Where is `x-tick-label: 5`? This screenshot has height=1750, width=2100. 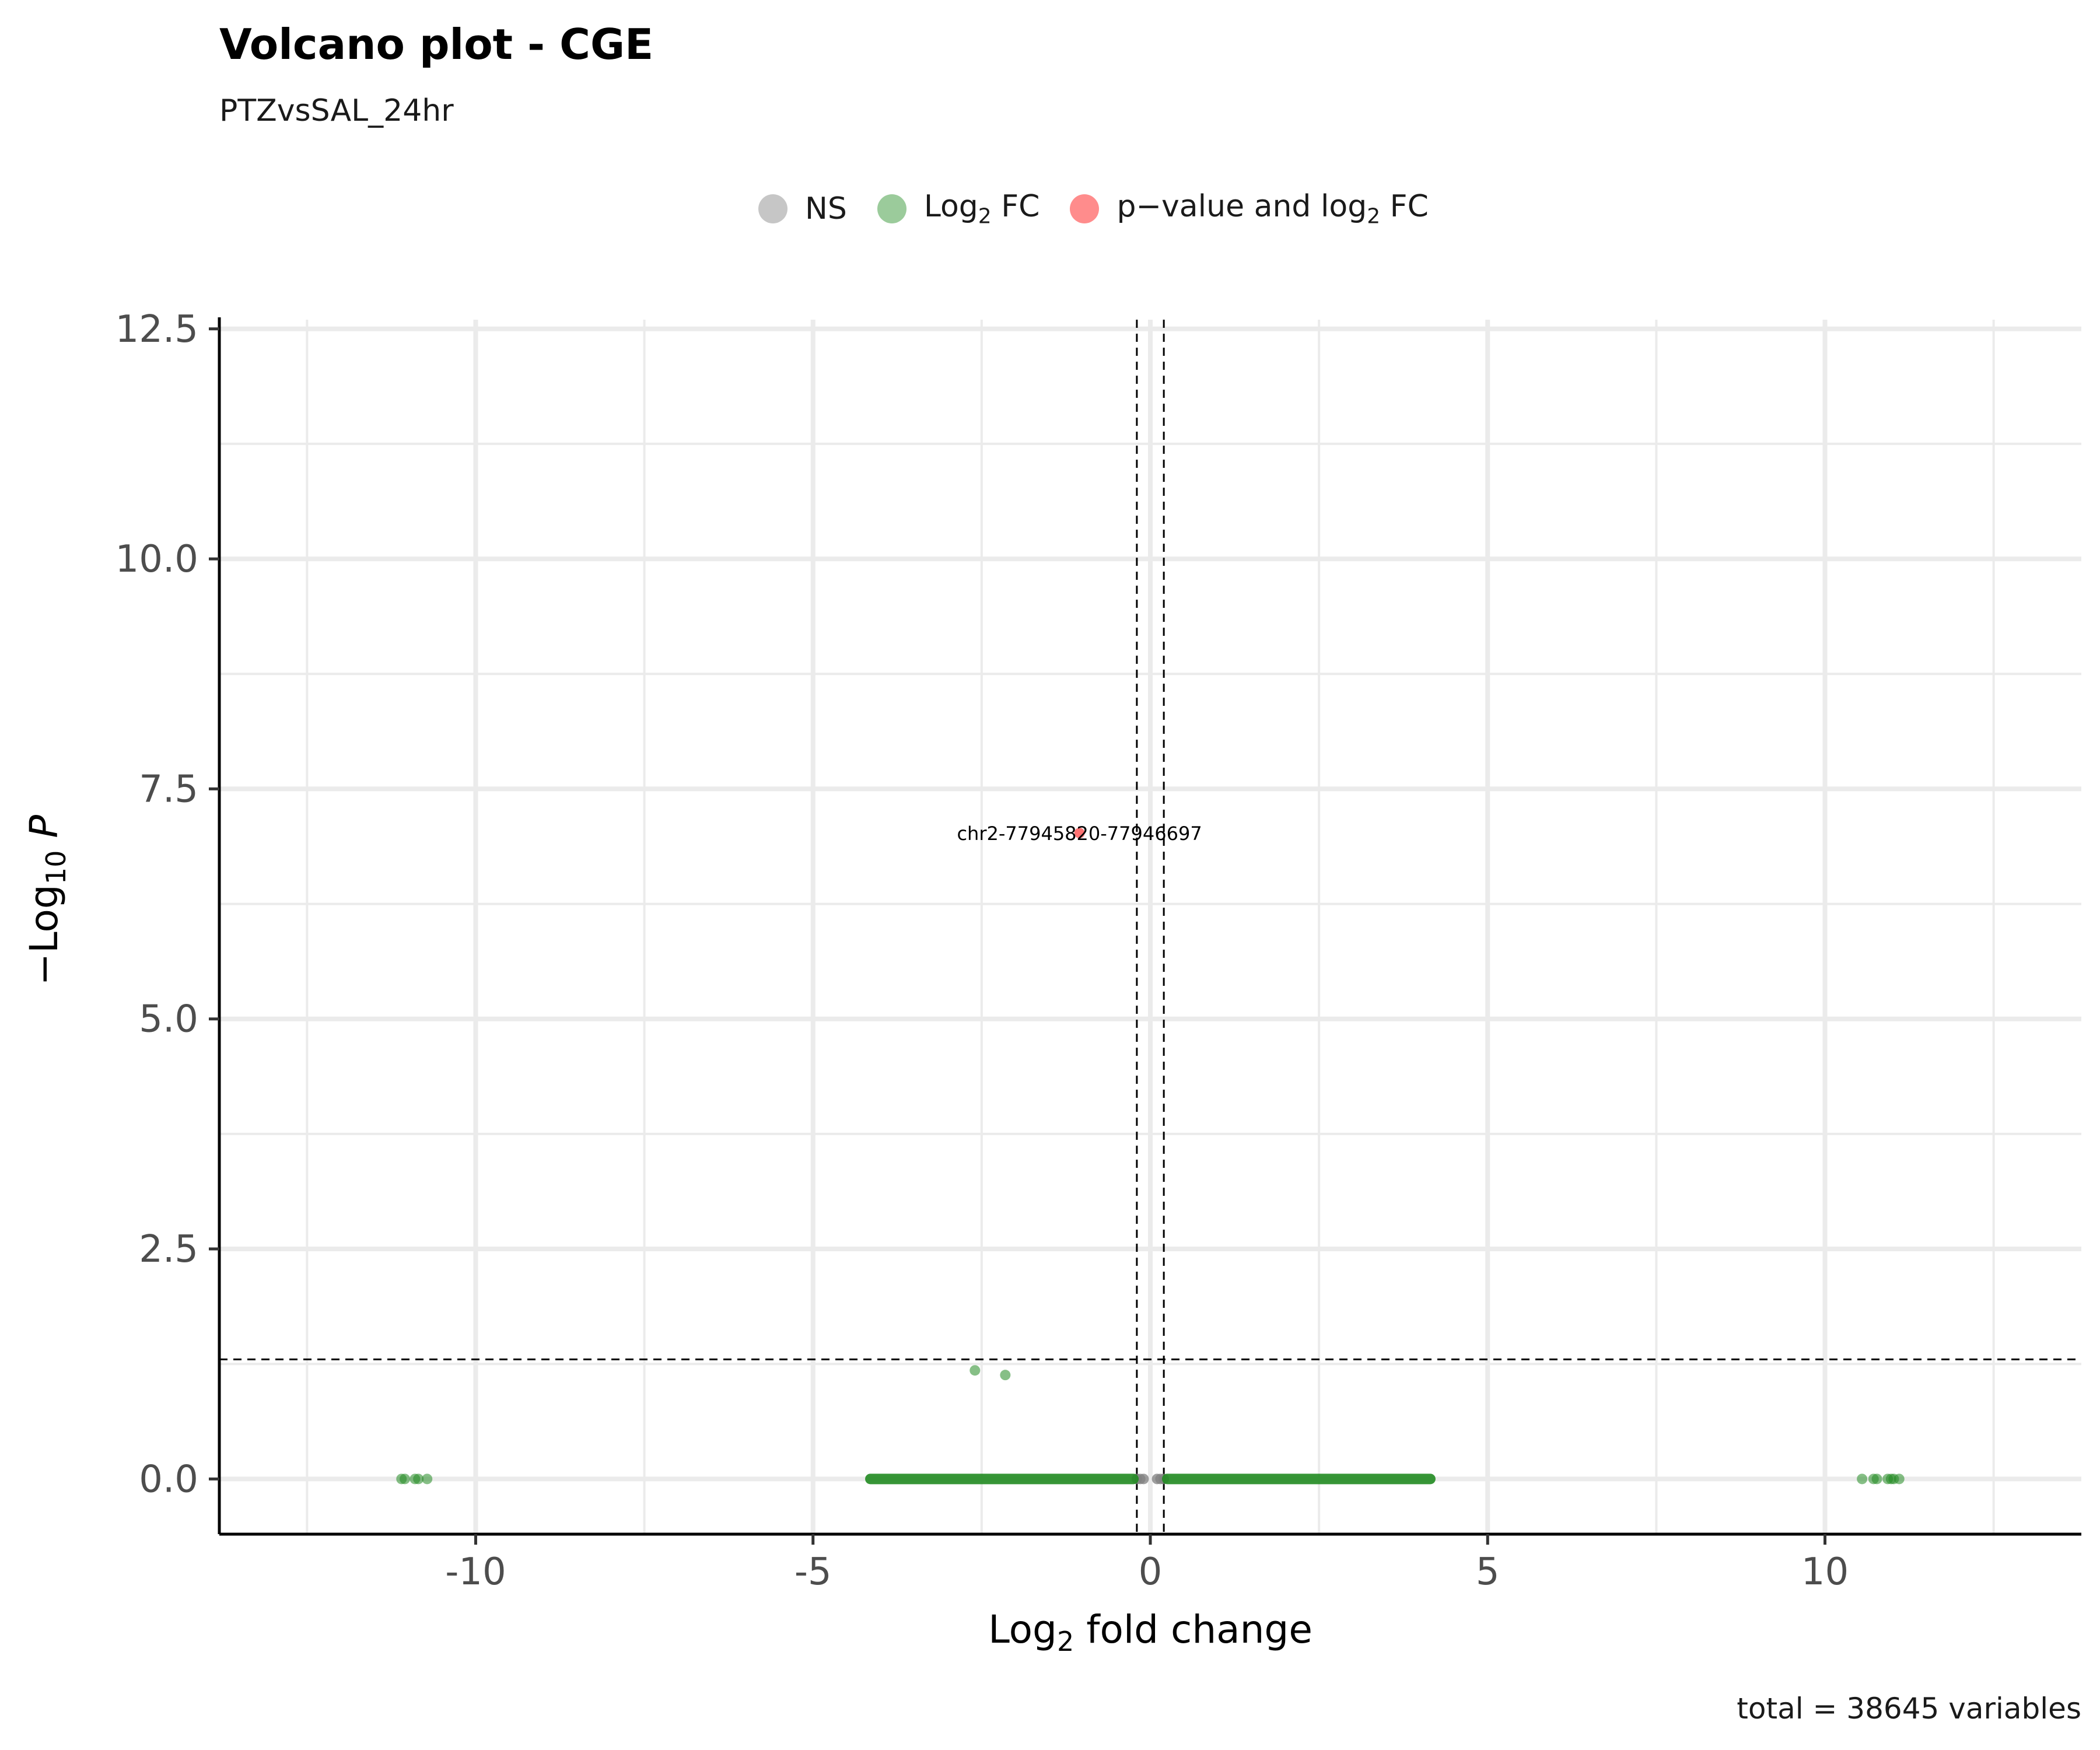 x-tick-label: 5 is located at coordinates (1488, 1572).